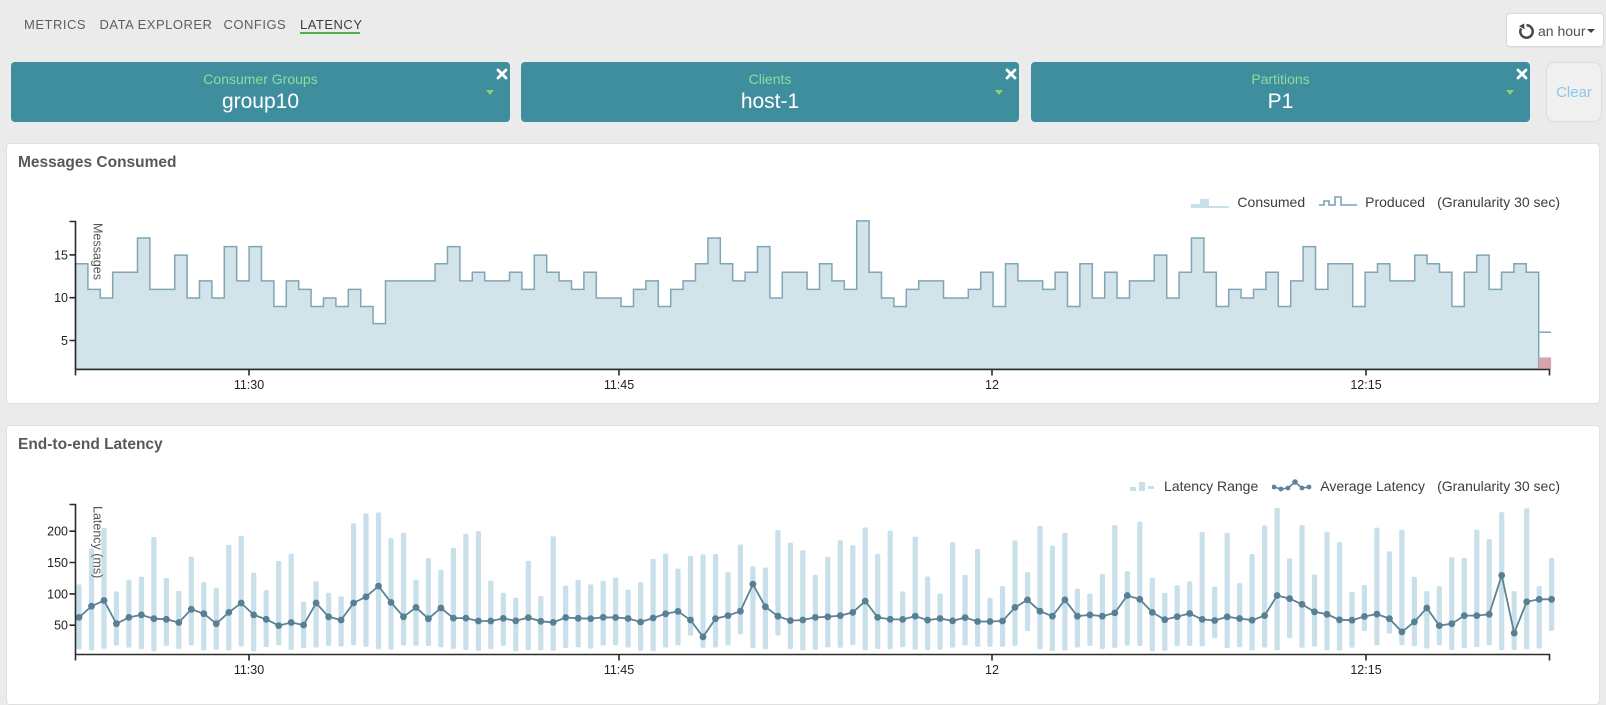  What do you see at coordinates (57, 563) in the screenshot?
I see `svg-text: 150` at bounding box center [57, 563].